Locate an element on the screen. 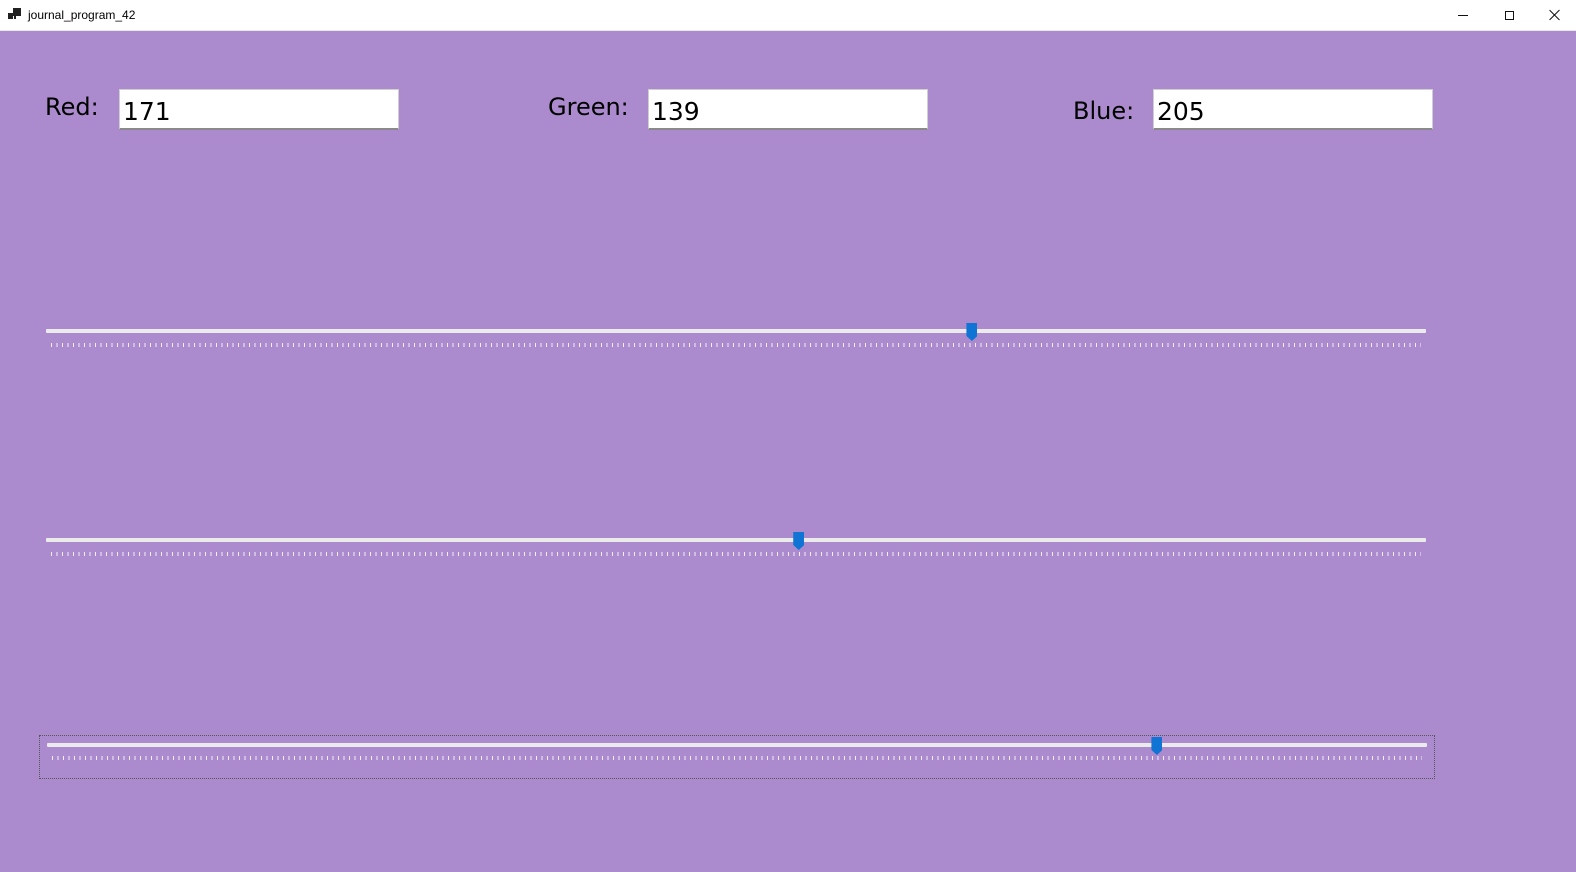 The image size is (1576, 872). close-button is located at coordinates (1554, 15).